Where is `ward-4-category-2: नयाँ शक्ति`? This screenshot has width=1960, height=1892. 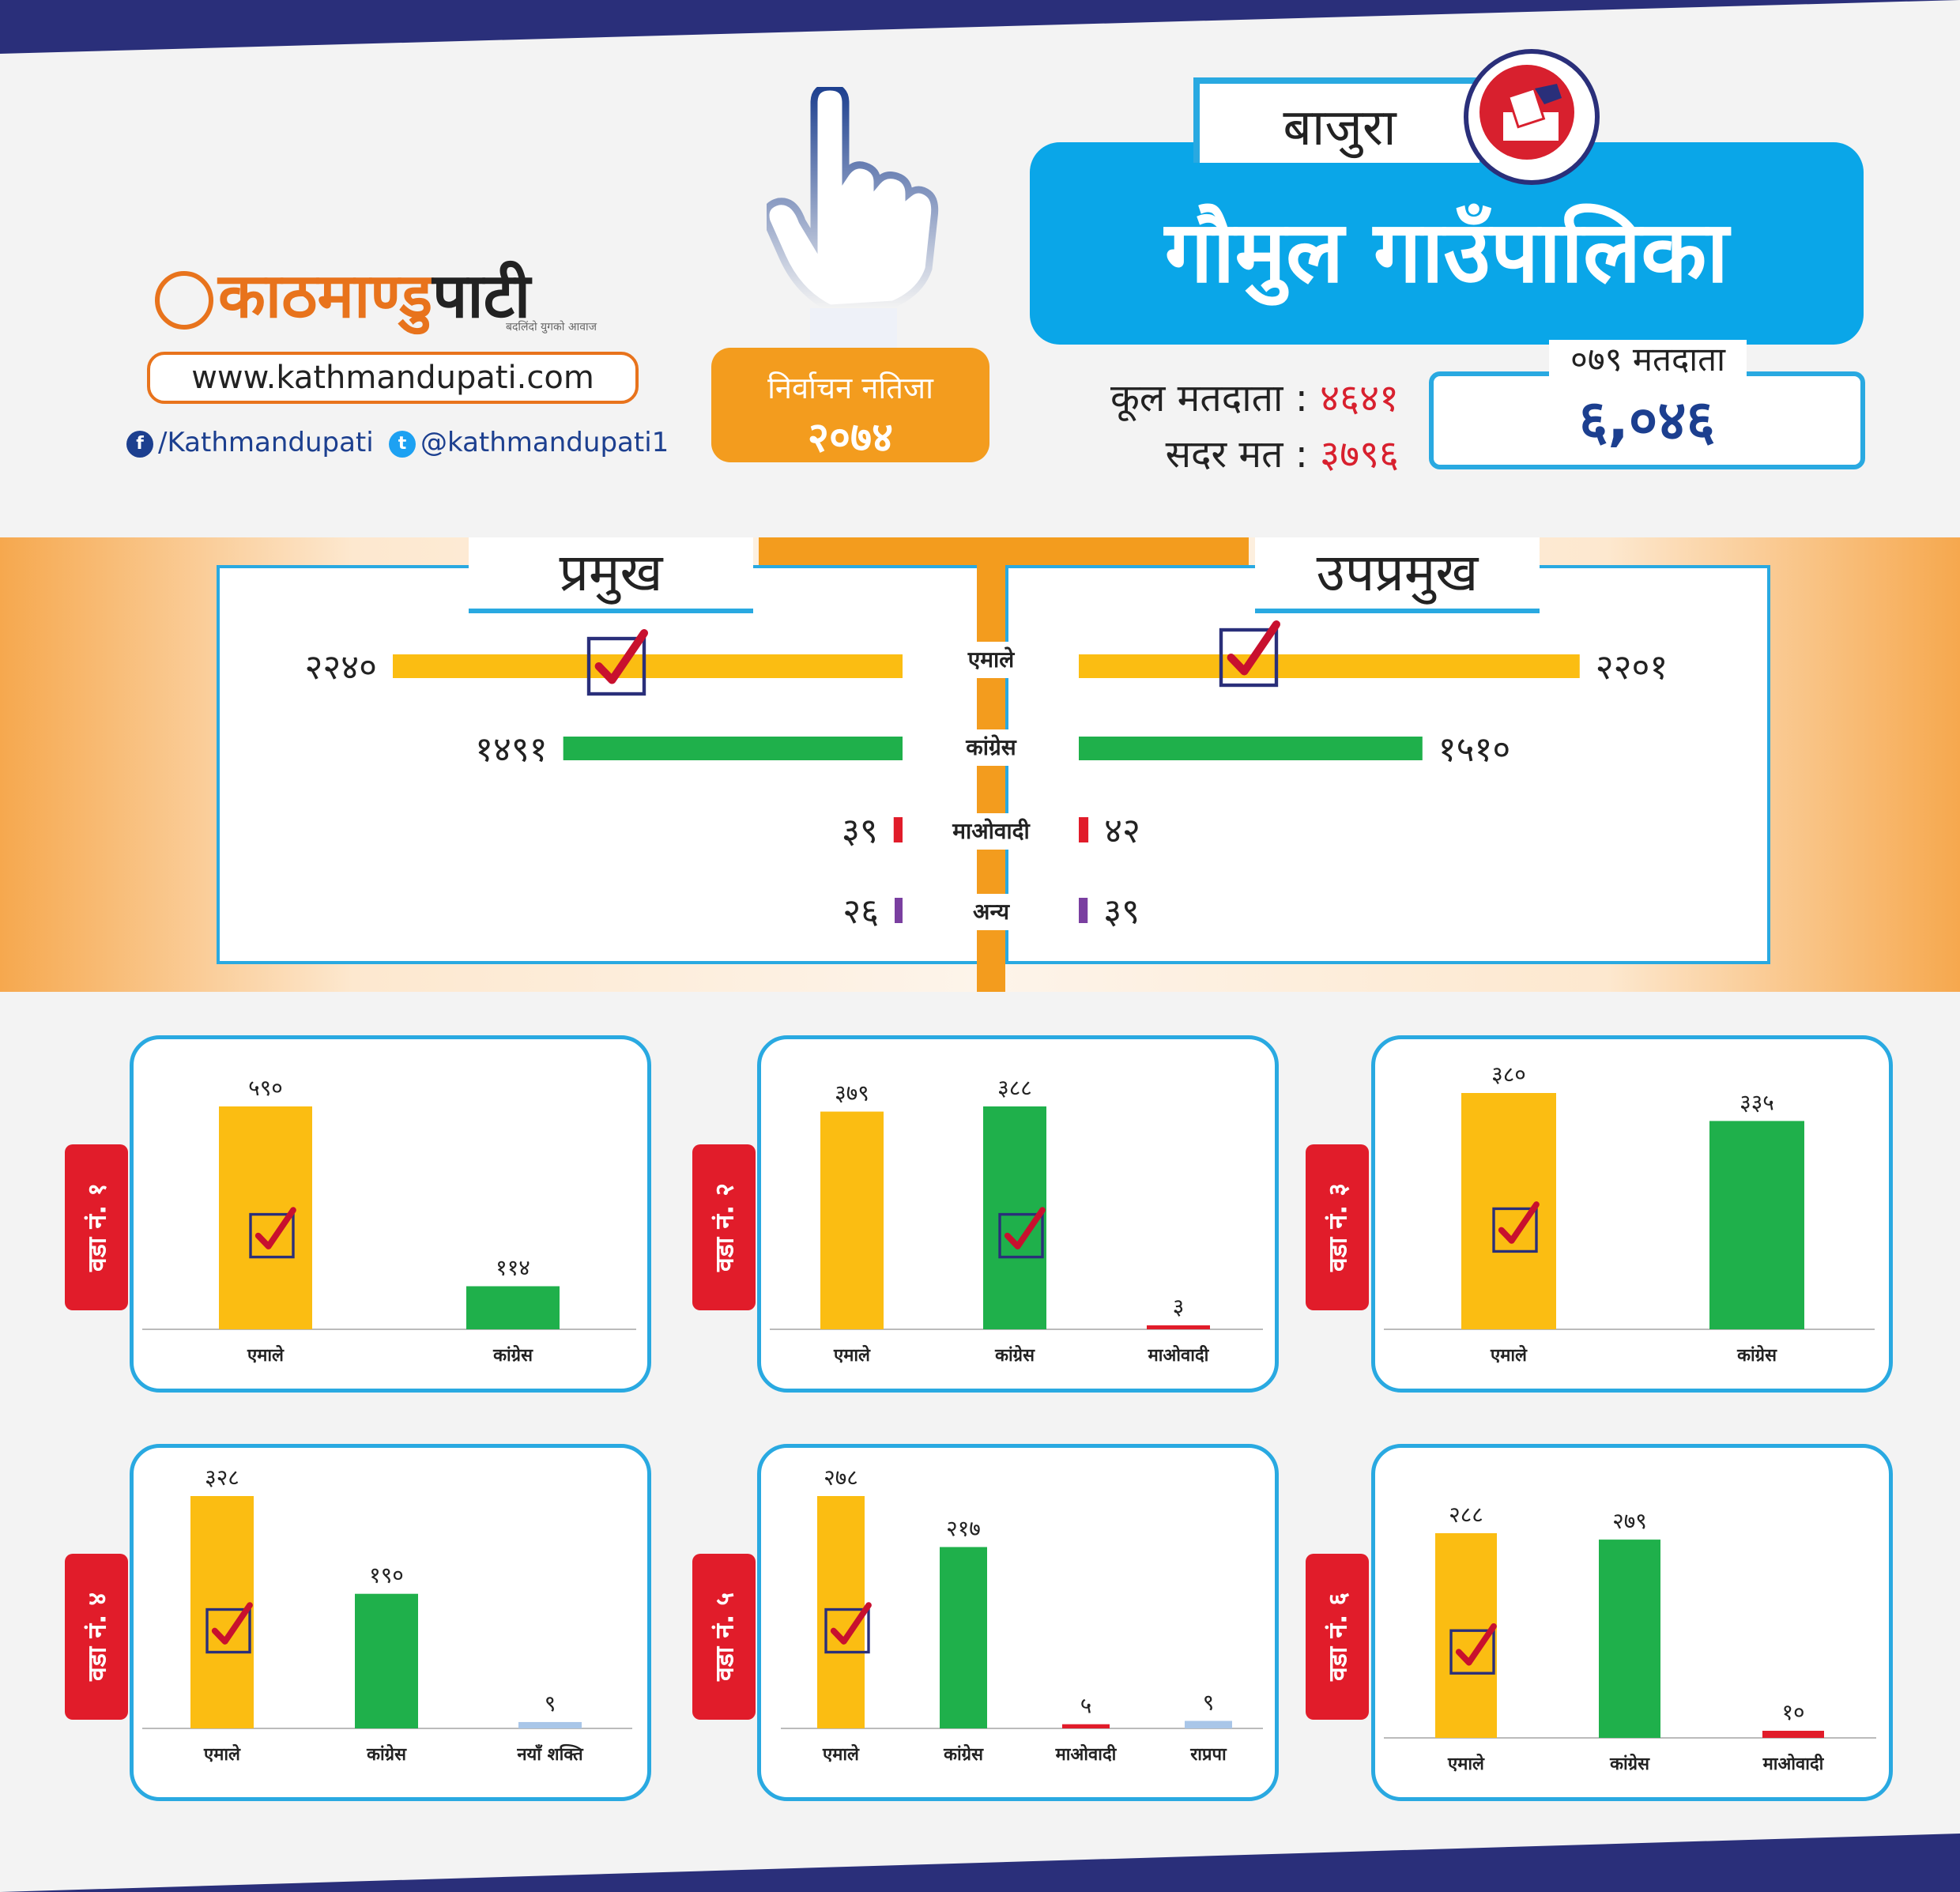 ward-4-category-2: नयाँ शक्ति is located at coordinates (550, 1754).